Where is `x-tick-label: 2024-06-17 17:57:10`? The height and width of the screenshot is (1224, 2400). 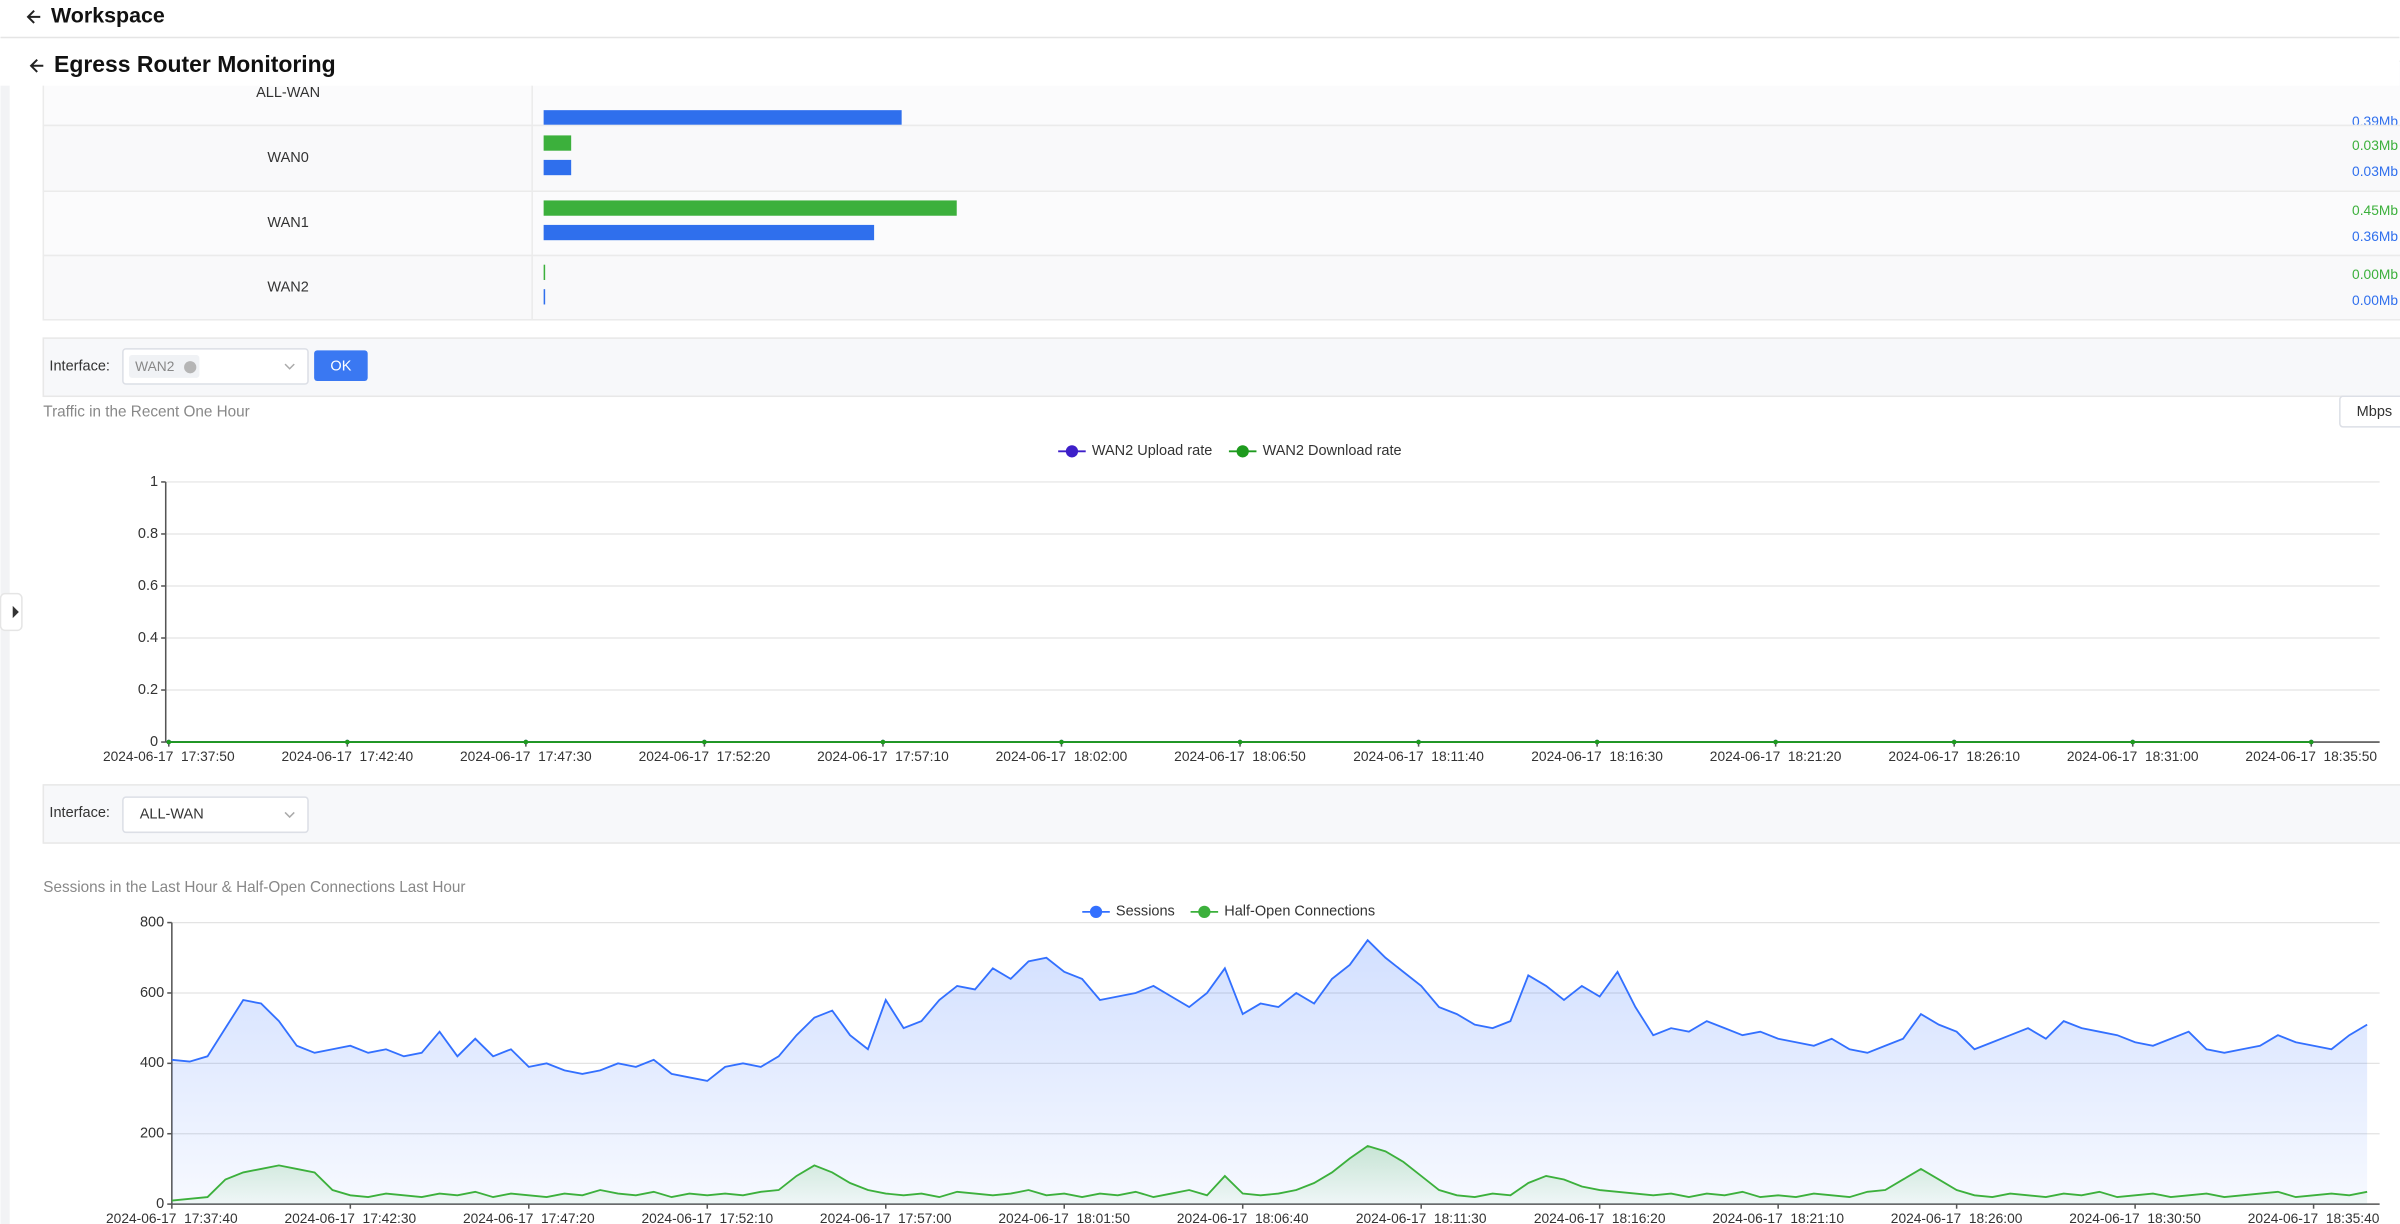
x-tick-label: 2024-06-17 17:57:10 is located at coordinates (883, 756).